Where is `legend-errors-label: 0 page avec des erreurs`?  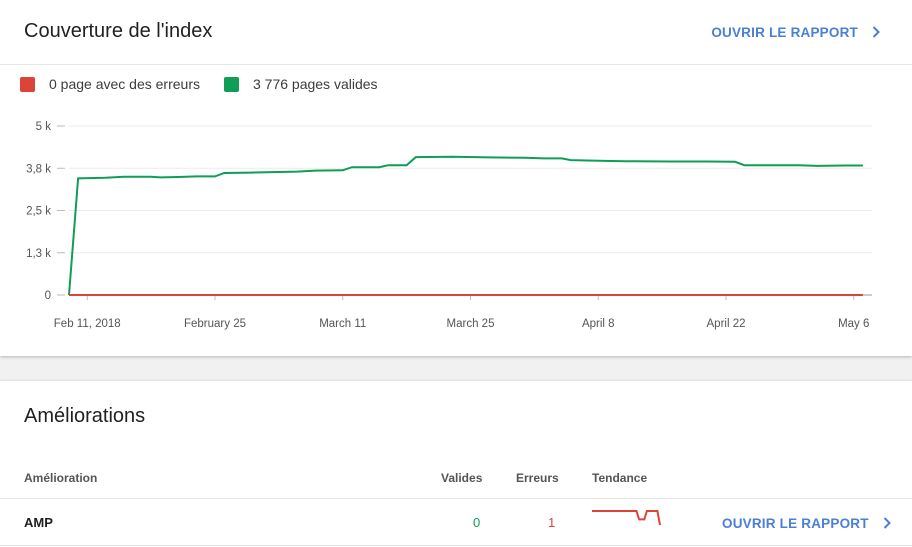
legend-errors-label: 0 page avec des erreurs is located at coordinates (124, 84).